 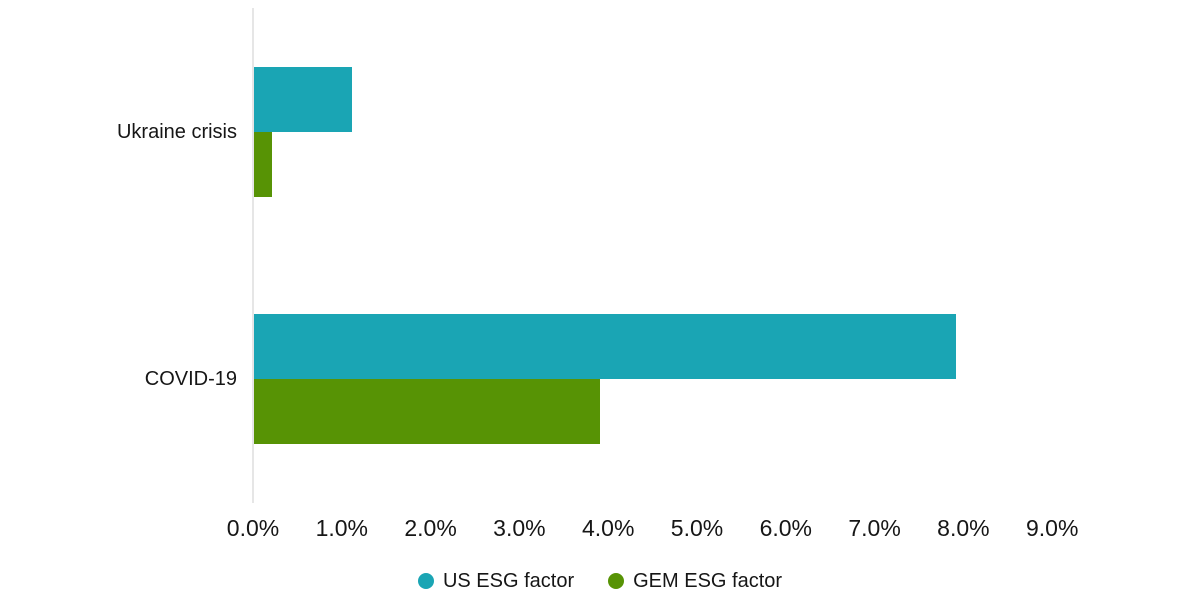 What do you see at coordinates (425, 581) in the screenshot?
I see `legend-dot-icon-us-esg-factor` at bounding box center [425, 581].